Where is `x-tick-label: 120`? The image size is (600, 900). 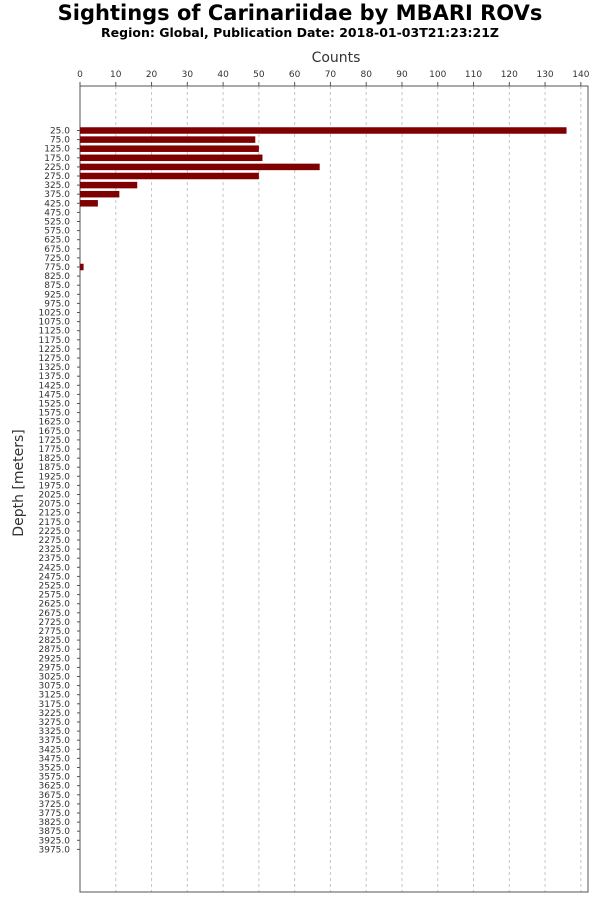 x-tick-label: 120 is located at coordinates (509, 75).